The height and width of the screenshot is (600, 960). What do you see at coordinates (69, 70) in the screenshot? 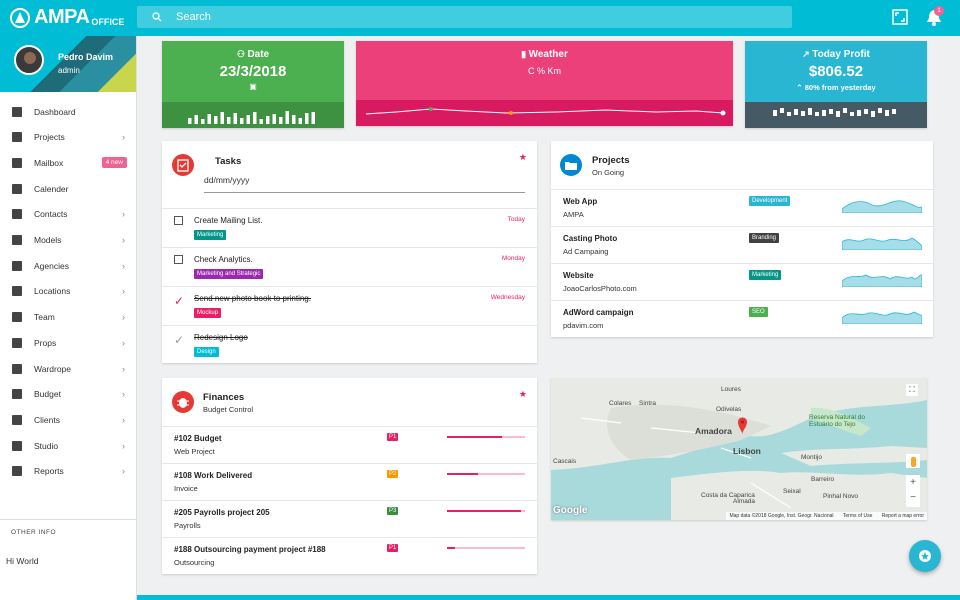
I see `profile-role: admin` at bounding box center [69, 70].